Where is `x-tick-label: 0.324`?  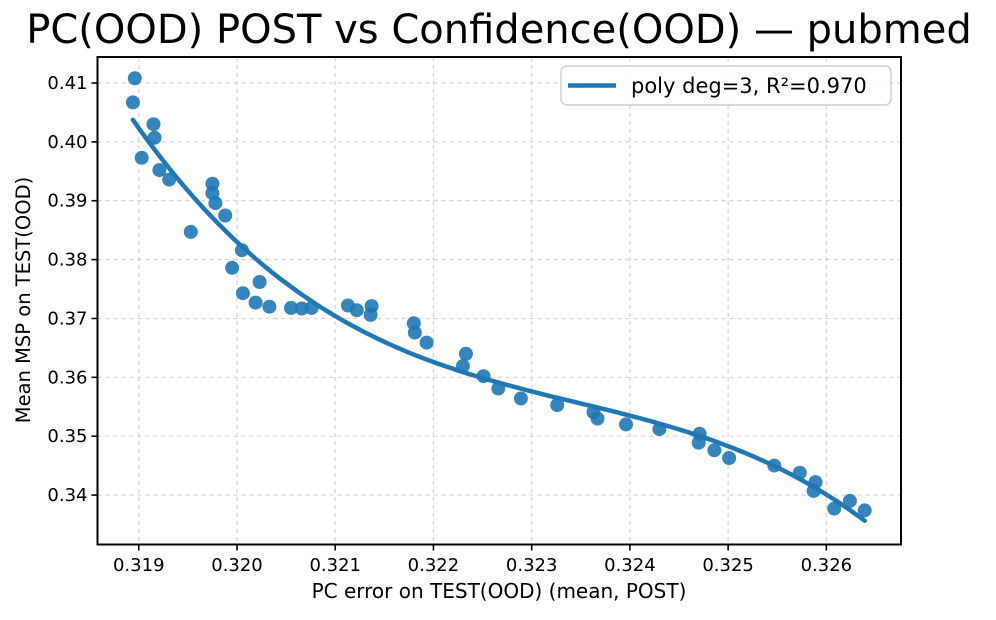 x-tick-label: 0.324 is located at coordinates (630, 565).